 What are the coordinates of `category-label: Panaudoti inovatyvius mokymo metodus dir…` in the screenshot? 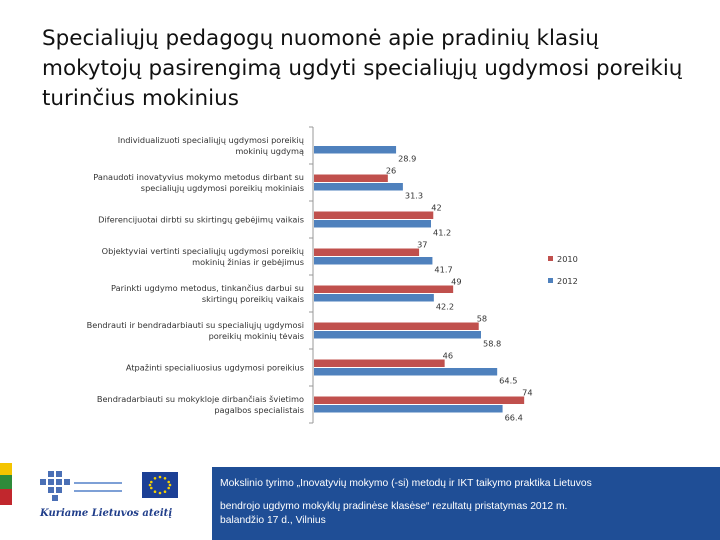 It's located at (198, 177).